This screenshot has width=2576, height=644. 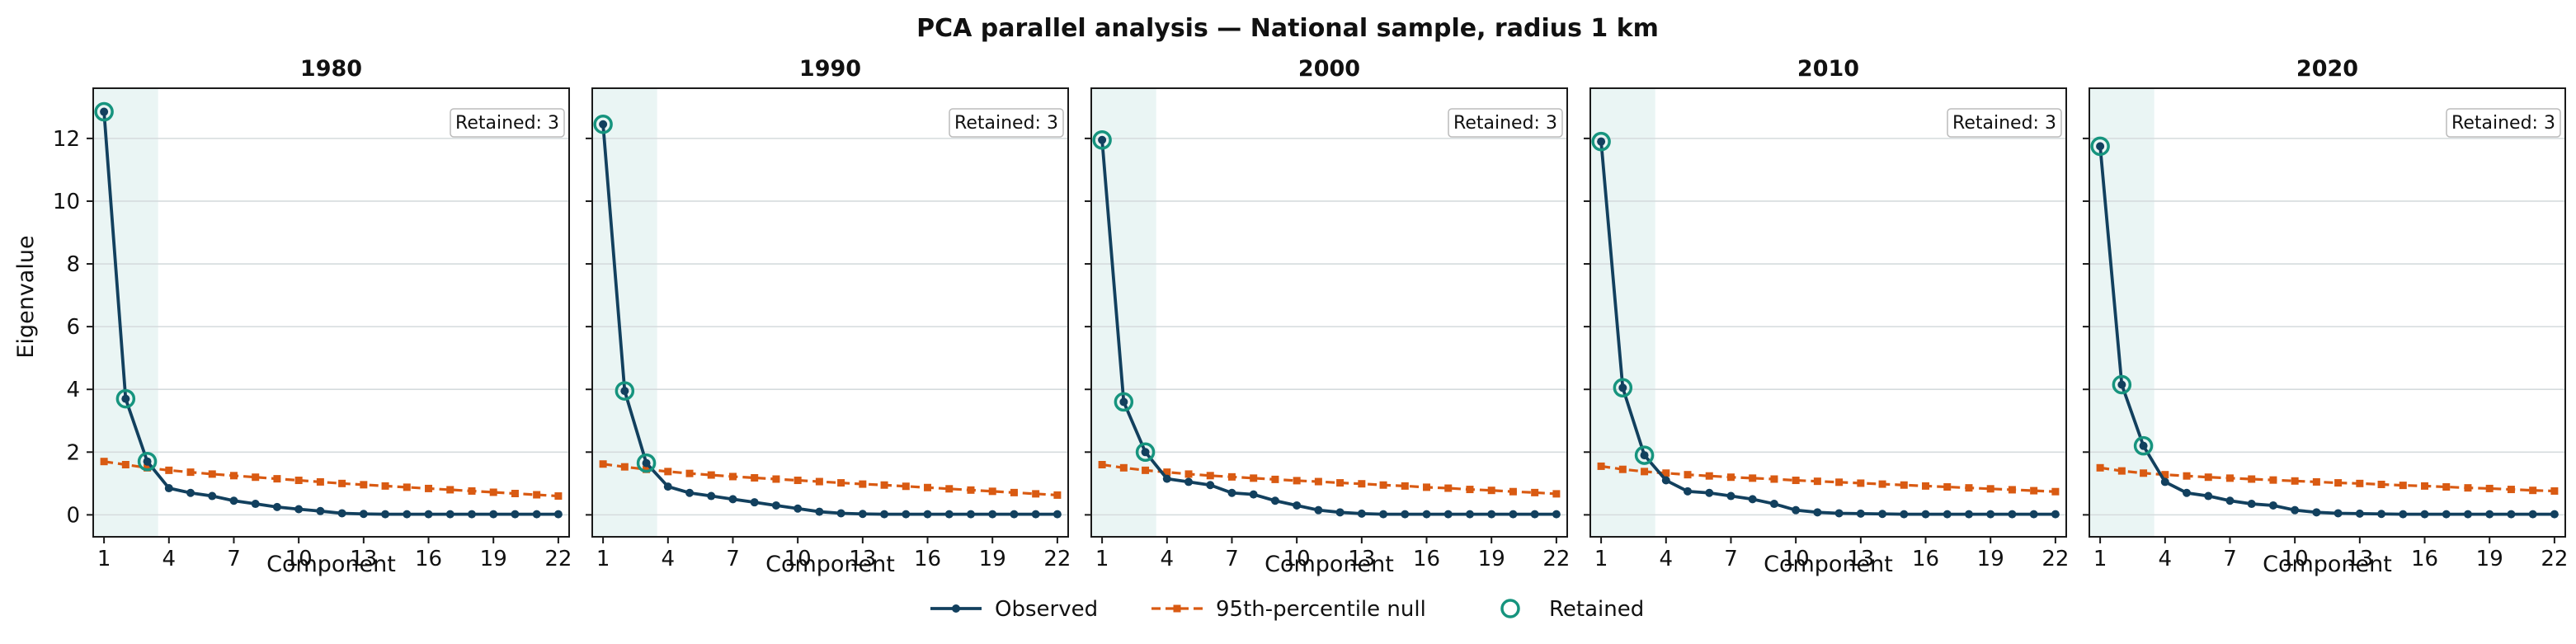 What do you see at coordinates (73, 452) in the screenshot?
I see `y-tick-label: 2` at bounding box center [73, 452].